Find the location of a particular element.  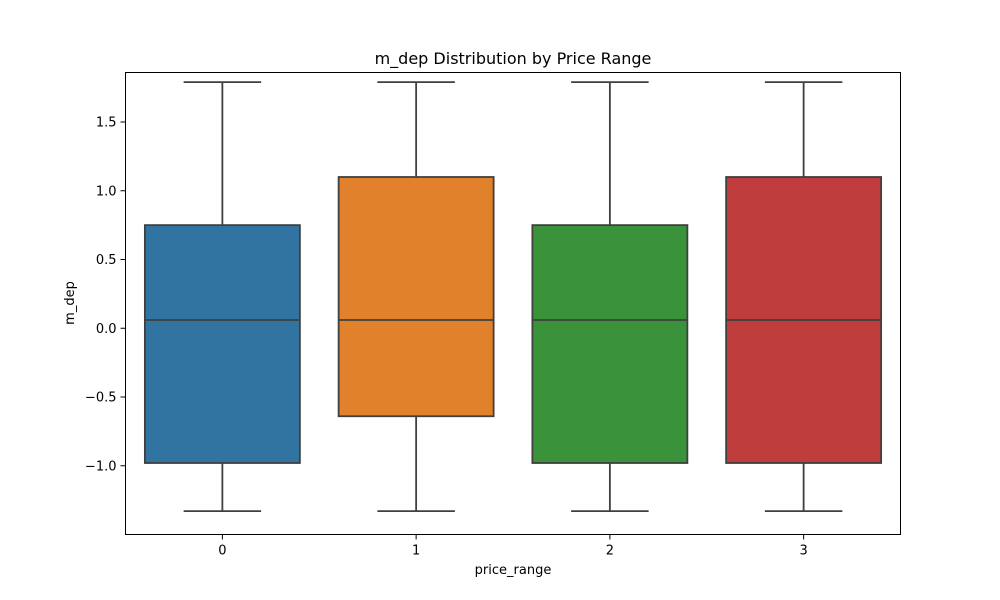

y-tick-label: −0.5 is located at coordinates (101, 398).